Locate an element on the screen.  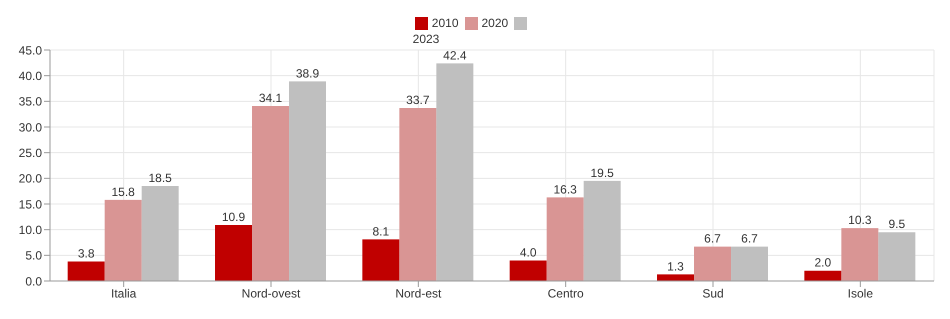
x-tick-label: Nord-ovest is located at coordinates (272, 293).